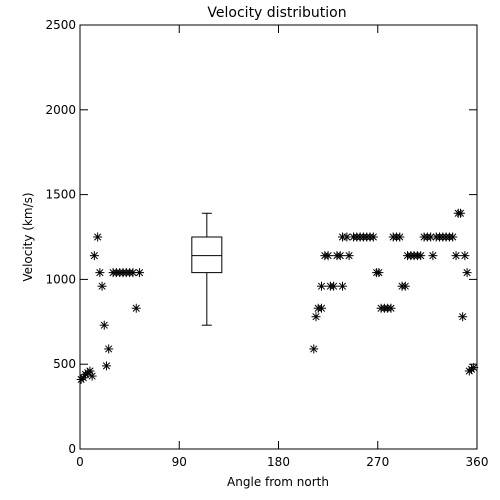 Image resolution: width=500 pixels, height=500 pixels. What do you see at coordinates (72, 449) in the screenshot?
I see `y-tick-label: 0` at bounding box center [72, 449].